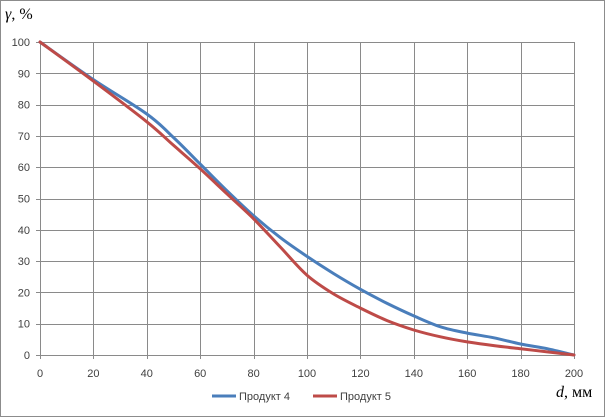 This screenshot has width=605, height=417. I want to click on x-axis-title: d, мм, so click(574, 392).